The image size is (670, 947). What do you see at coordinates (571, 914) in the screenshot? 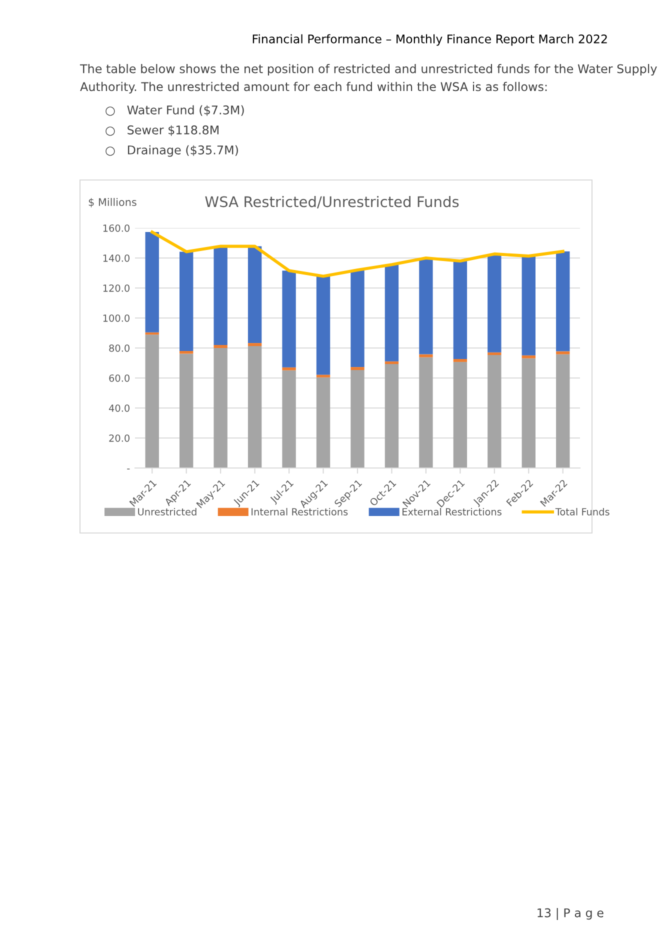
I see `text: 13 | P a g e` at bounding box center [571, 914].